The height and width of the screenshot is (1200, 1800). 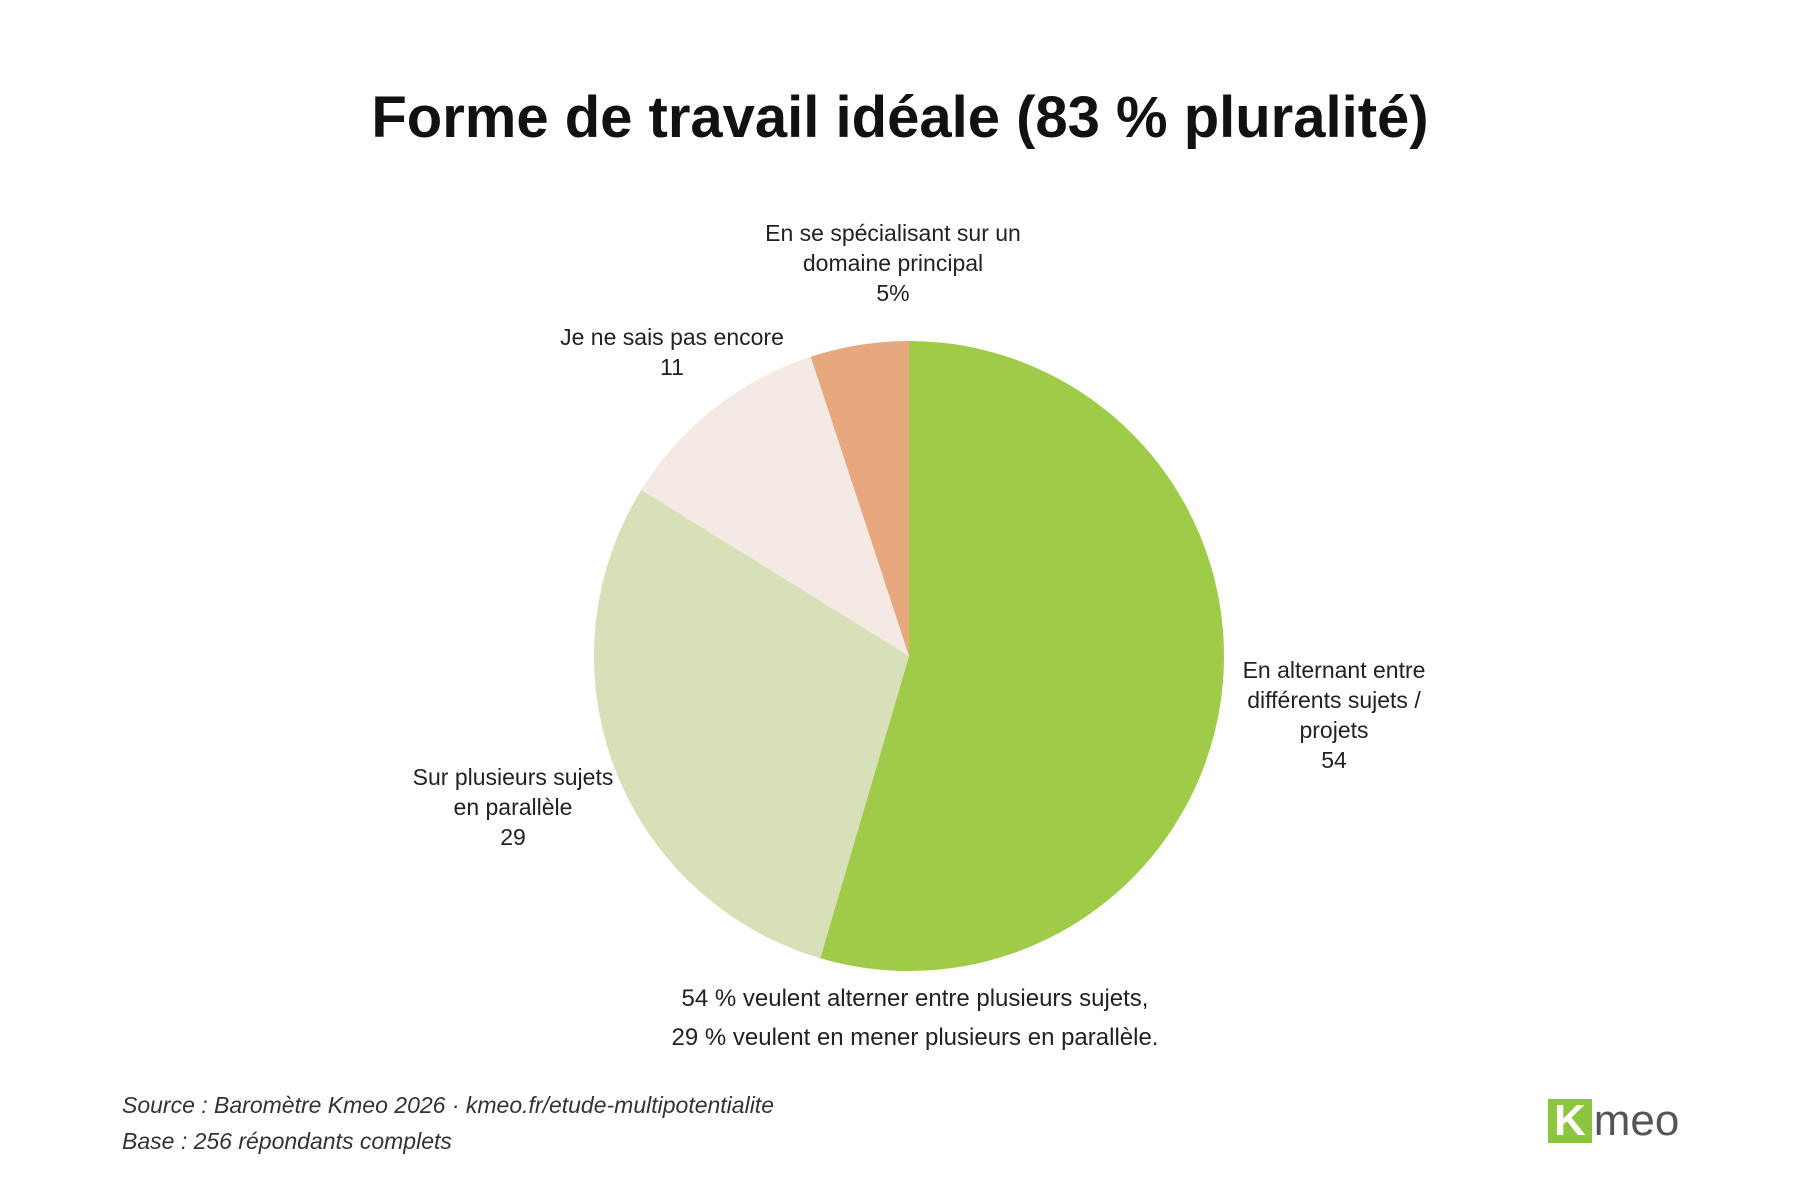 What do you see at coordinates (513, 837) in the screenshot?
I see `value-label: 29` at bounding box center [513, 837].